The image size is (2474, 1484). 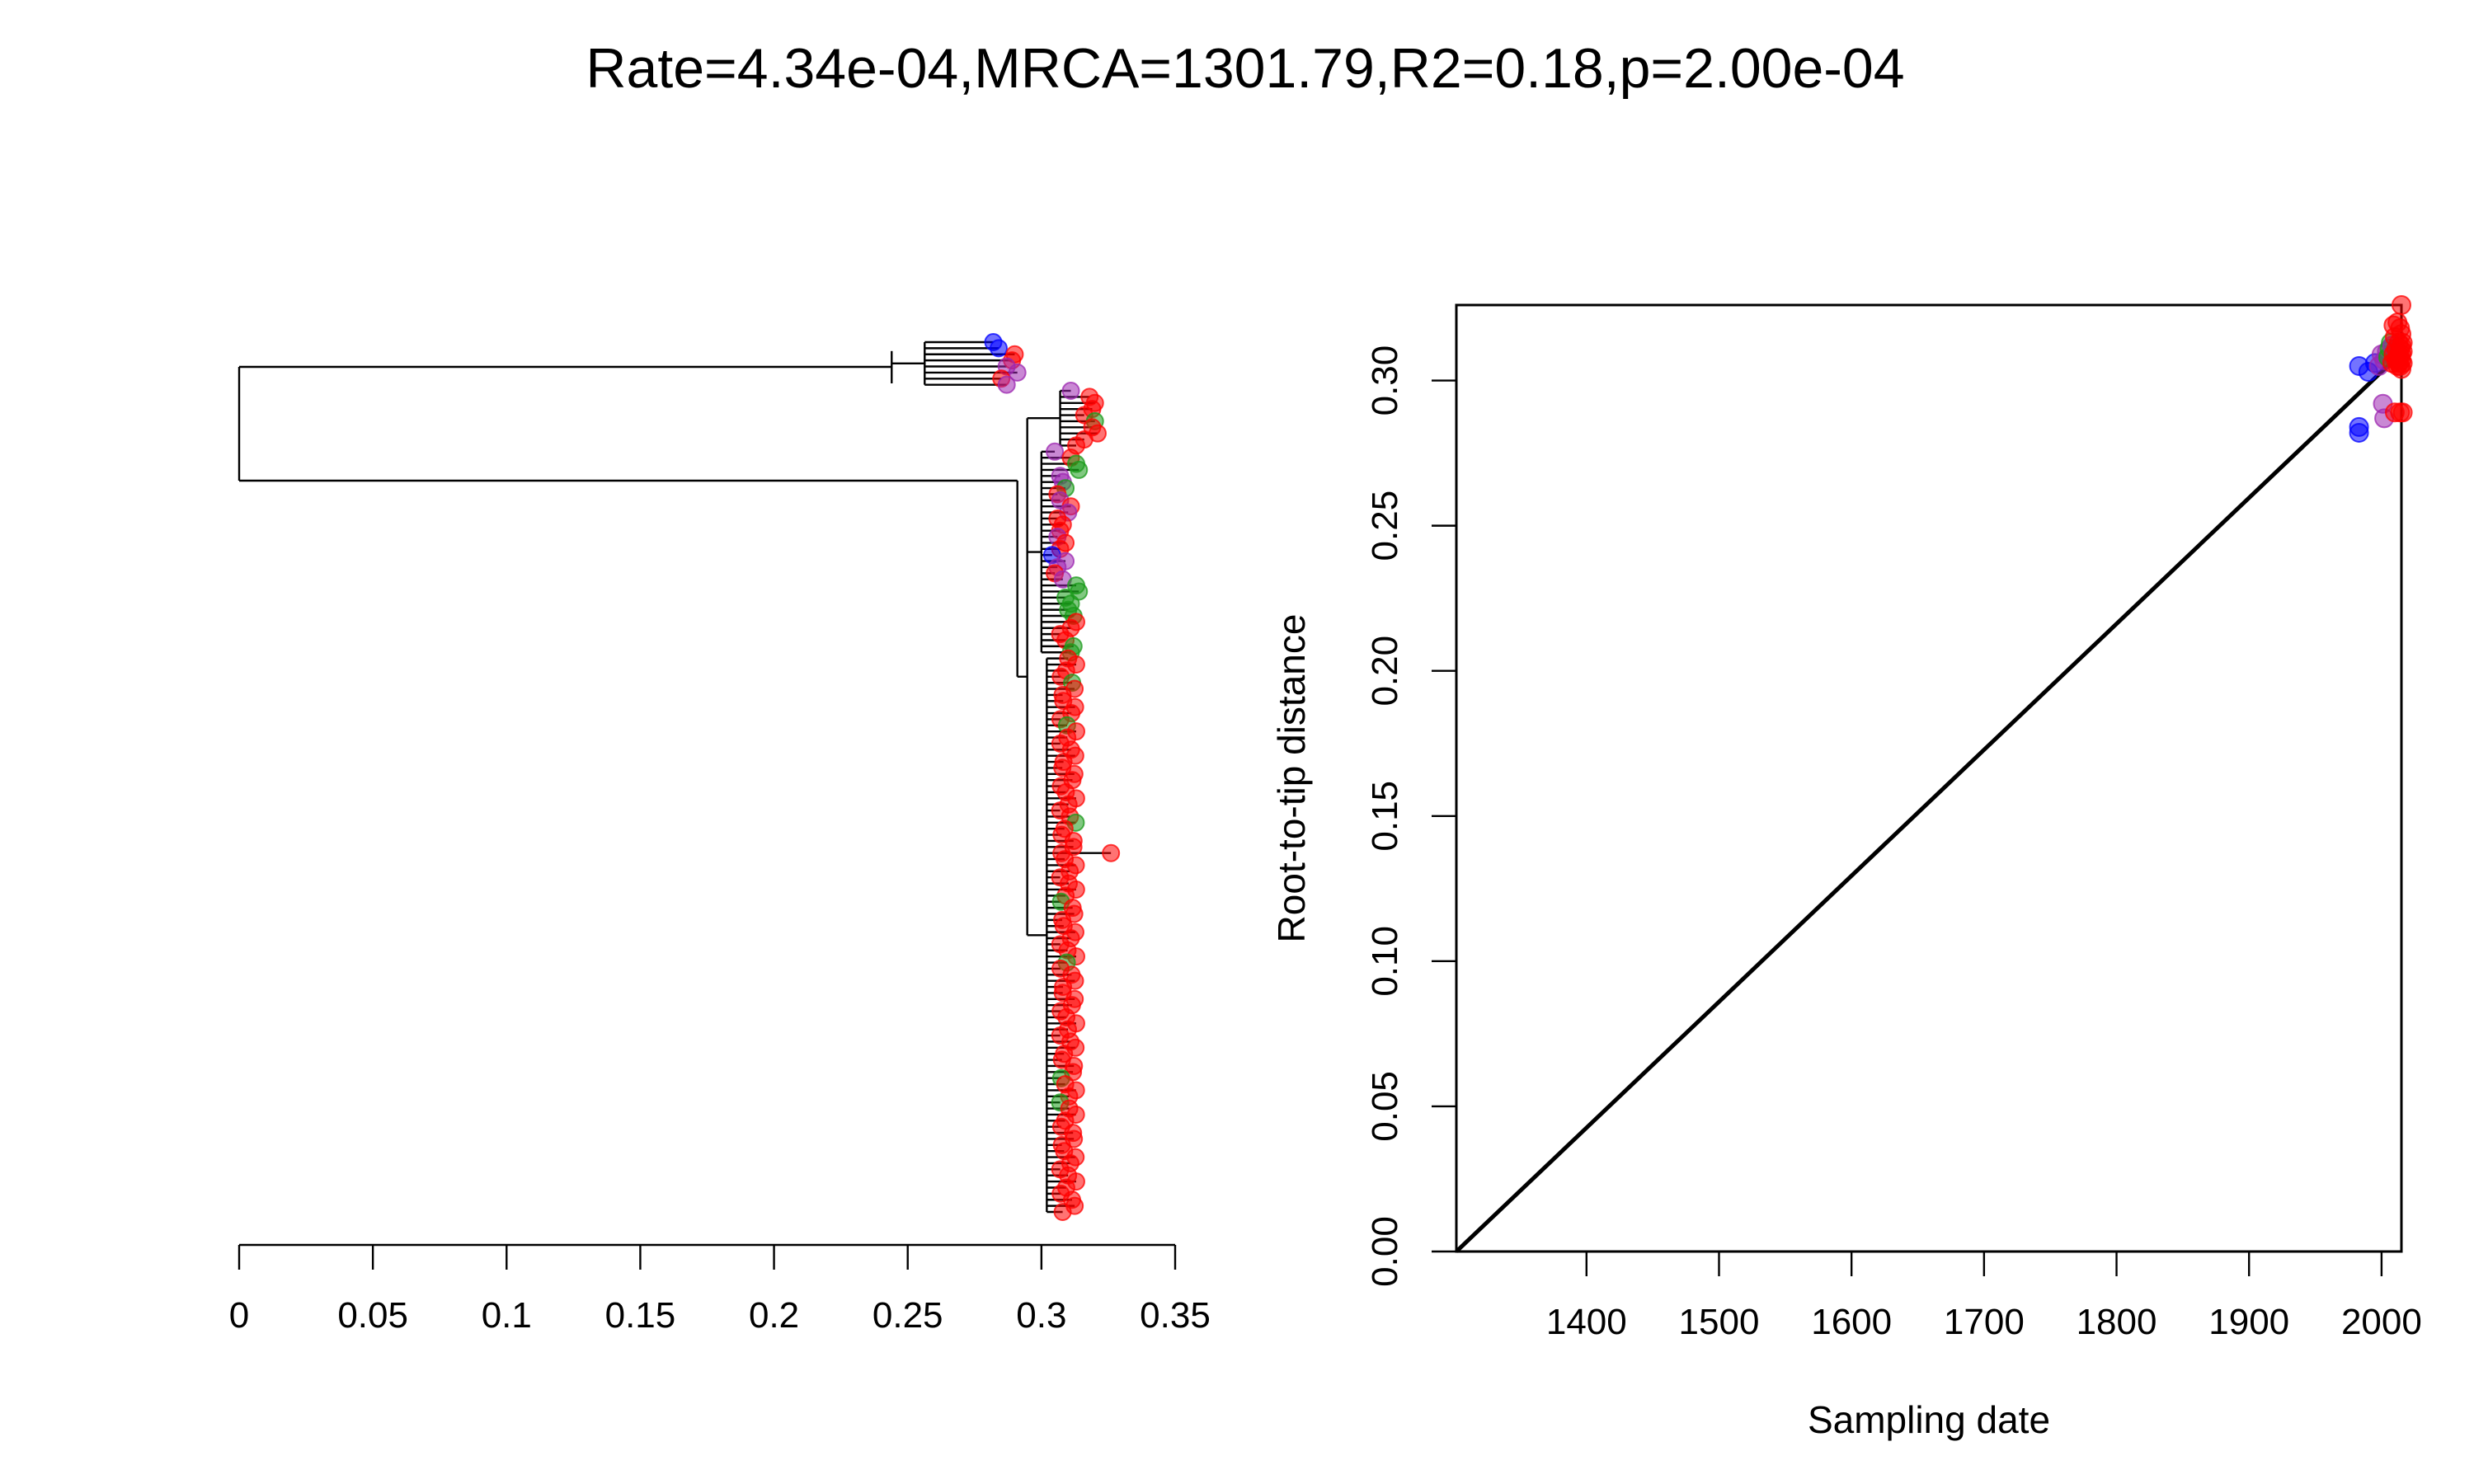 What do you see at coordinates (1984, 1297) in the screenshot?
I see `scatter-x-axis: 1400 1500 1600 1700 1800 1900 2000` at bounding box center [1984, 1297].